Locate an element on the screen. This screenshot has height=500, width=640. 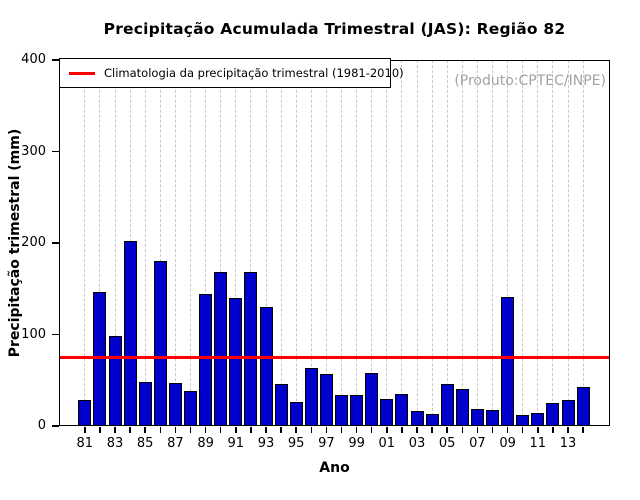
x-tick-label-01: 01 is located at coordinates (387, 443).